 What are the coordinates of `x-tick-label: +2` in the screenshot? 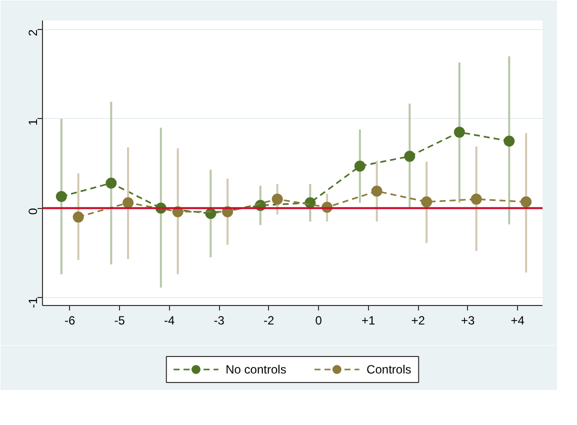 It's located at (418, 321).